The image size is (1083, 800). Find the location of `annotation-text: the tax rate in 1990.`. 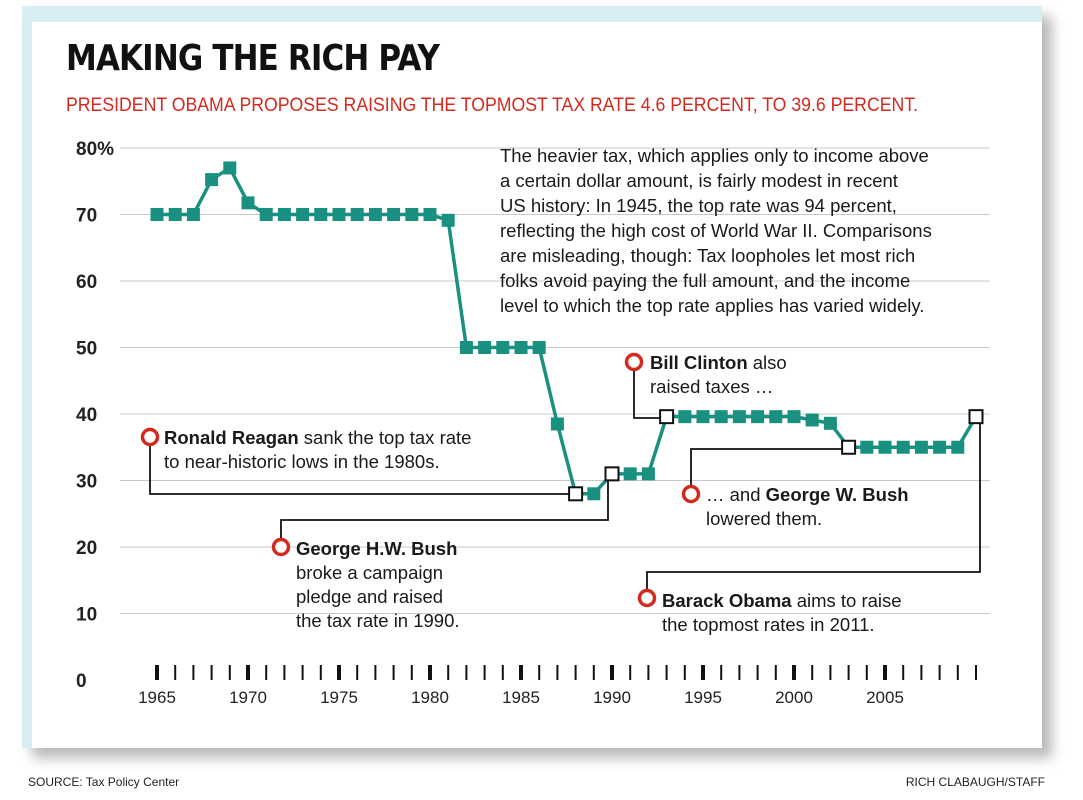

annotation-text: the tax rate in 1990. is located at coordinates (378, 620).